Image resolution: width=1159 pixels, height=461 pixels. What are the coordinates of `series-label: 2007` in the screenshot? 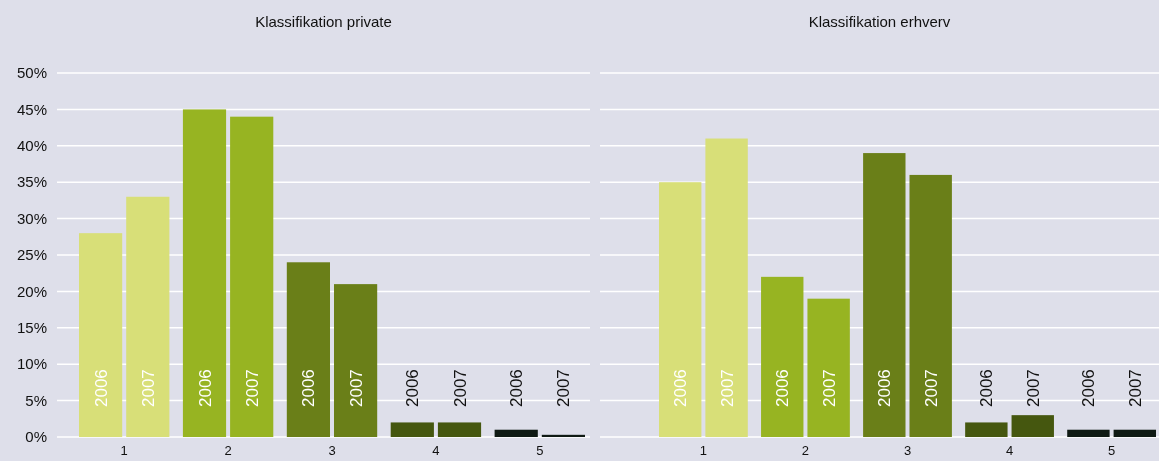 It's located at (148, 388).